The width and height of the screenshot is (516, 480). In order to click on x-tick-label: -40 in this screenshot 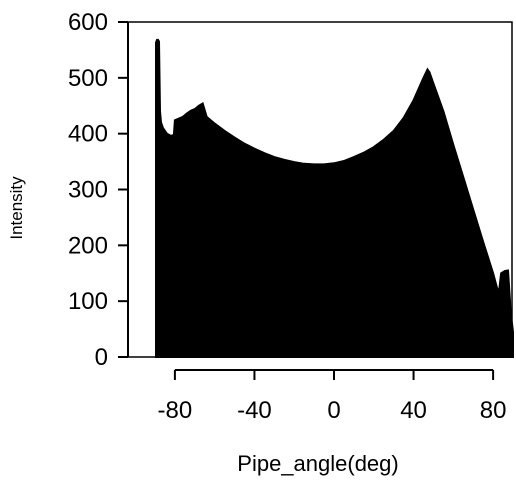, I will do `click(254, 410)`.